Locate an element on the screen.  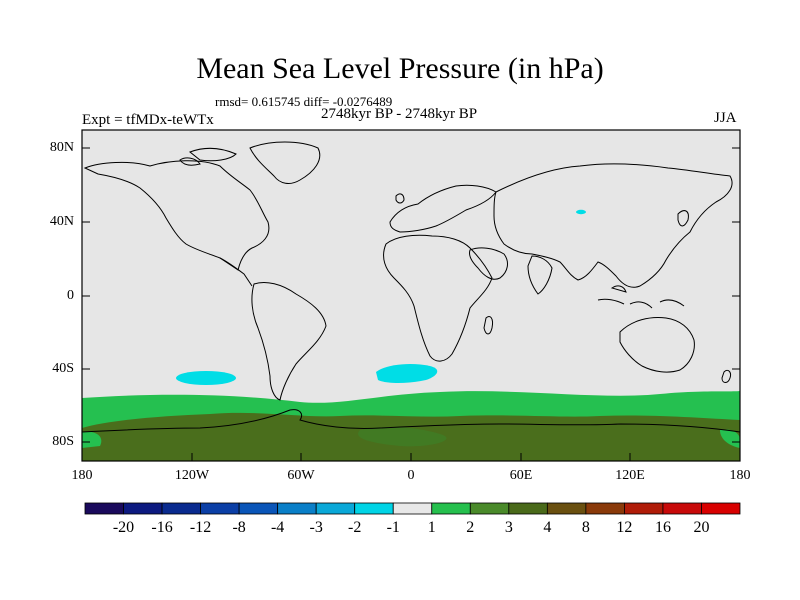
x-tick-180e: 180 is located at coordinates (740, 475).